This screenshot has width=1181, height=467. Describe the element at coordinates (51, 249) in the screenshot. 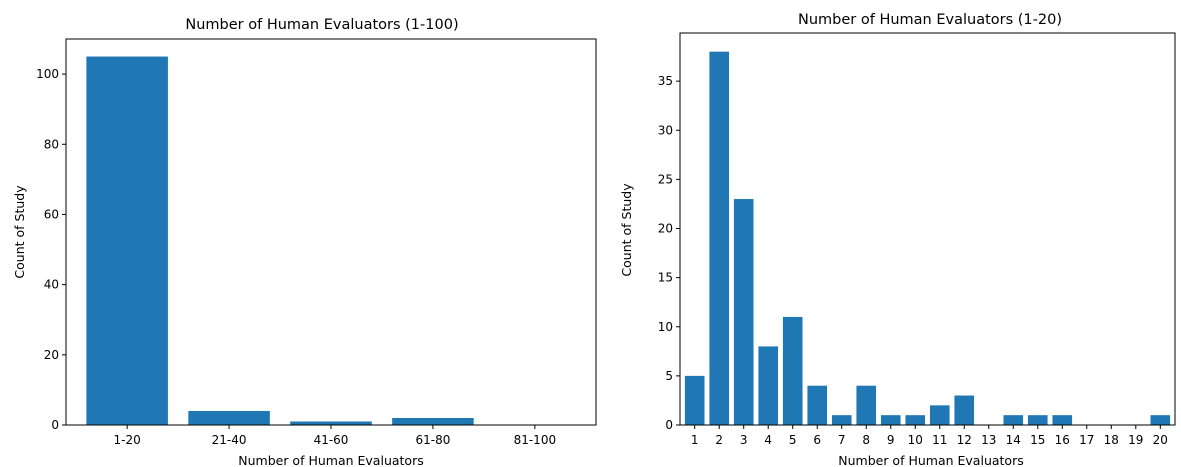

I see `chart-left-y-ticks: 0 20 40 60 80 100` at that location.